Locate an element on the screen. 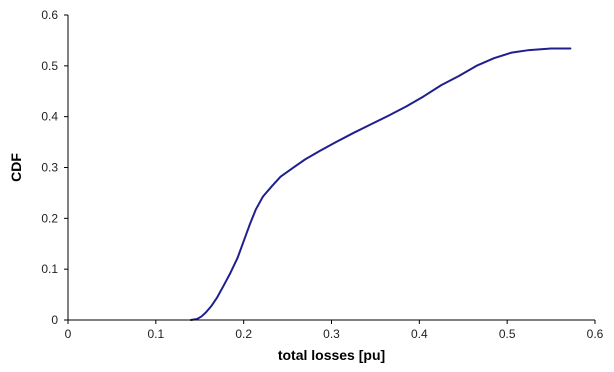  x-tick-label: 0.3 is located at coordinates (331, 334).